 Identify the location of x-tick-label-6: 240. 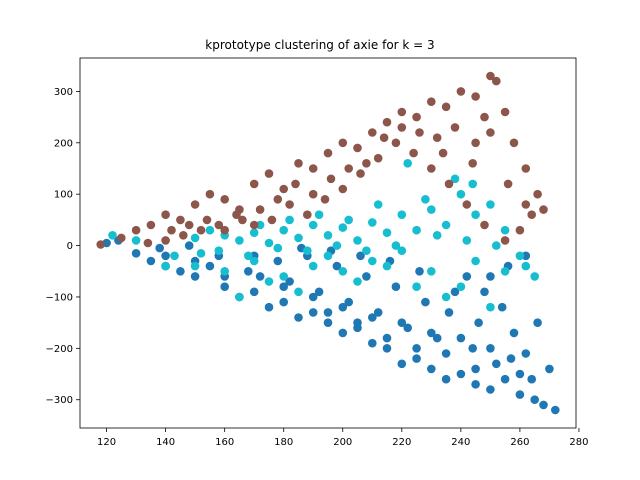
(460, 442).